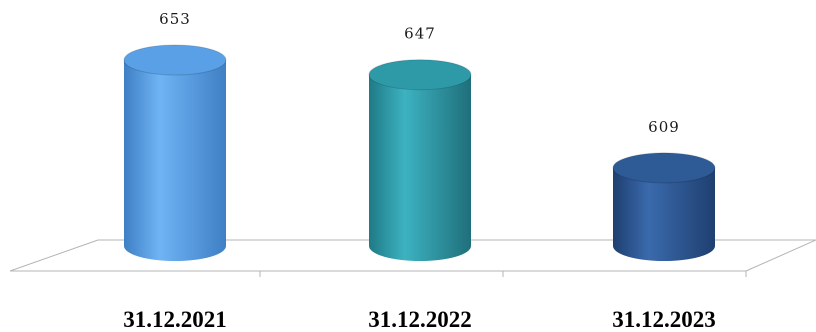  I want to click on data-label: 653, so click(175, 19).